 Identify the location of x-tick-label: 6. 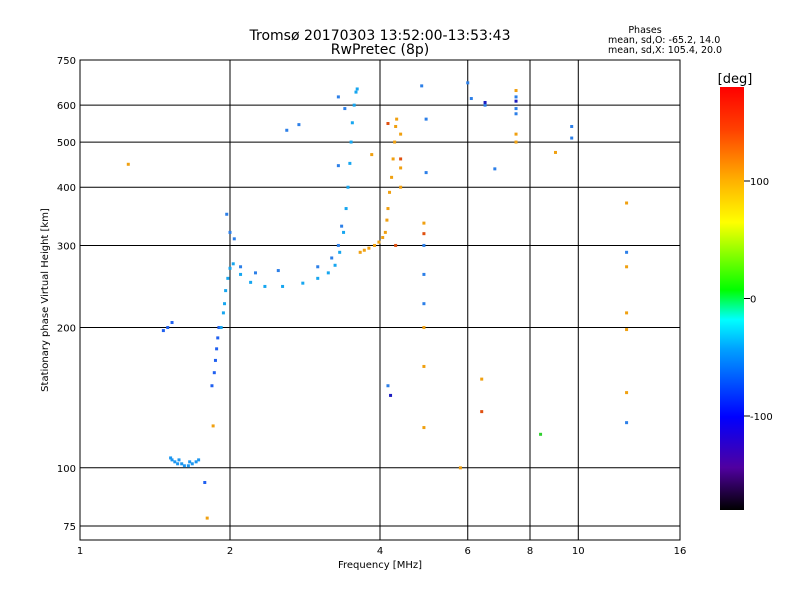
(468, 551).